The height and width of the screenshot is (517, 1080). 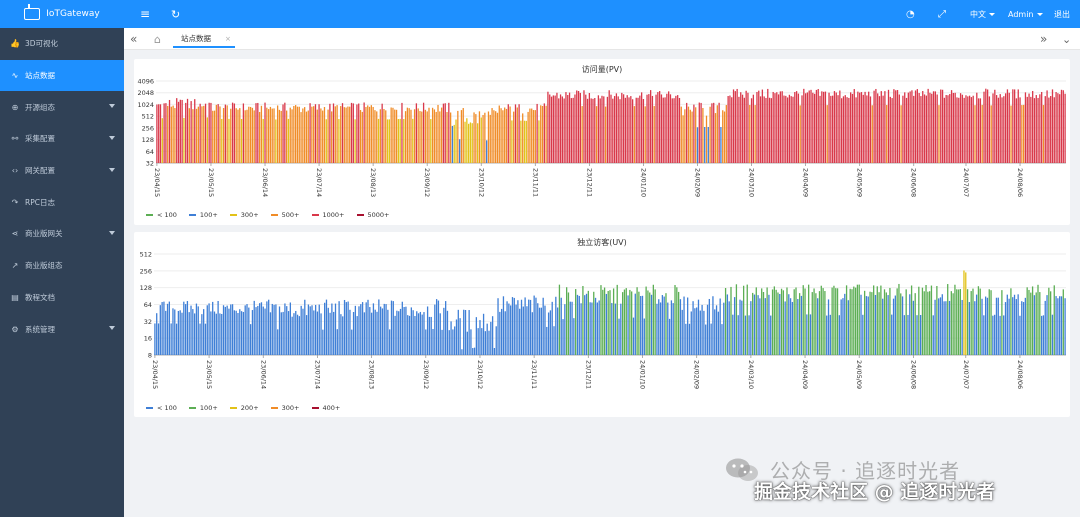 I want to click on fullscreen-icon: ⤢, so click(x=942, y=14).